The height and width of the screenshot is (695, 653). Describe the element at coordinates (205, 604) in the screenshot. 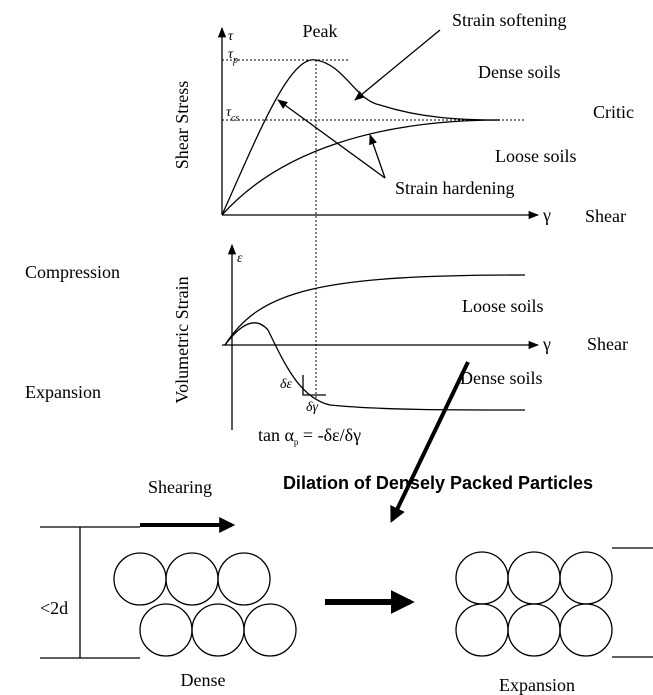

I see `dense-particles` at that location.